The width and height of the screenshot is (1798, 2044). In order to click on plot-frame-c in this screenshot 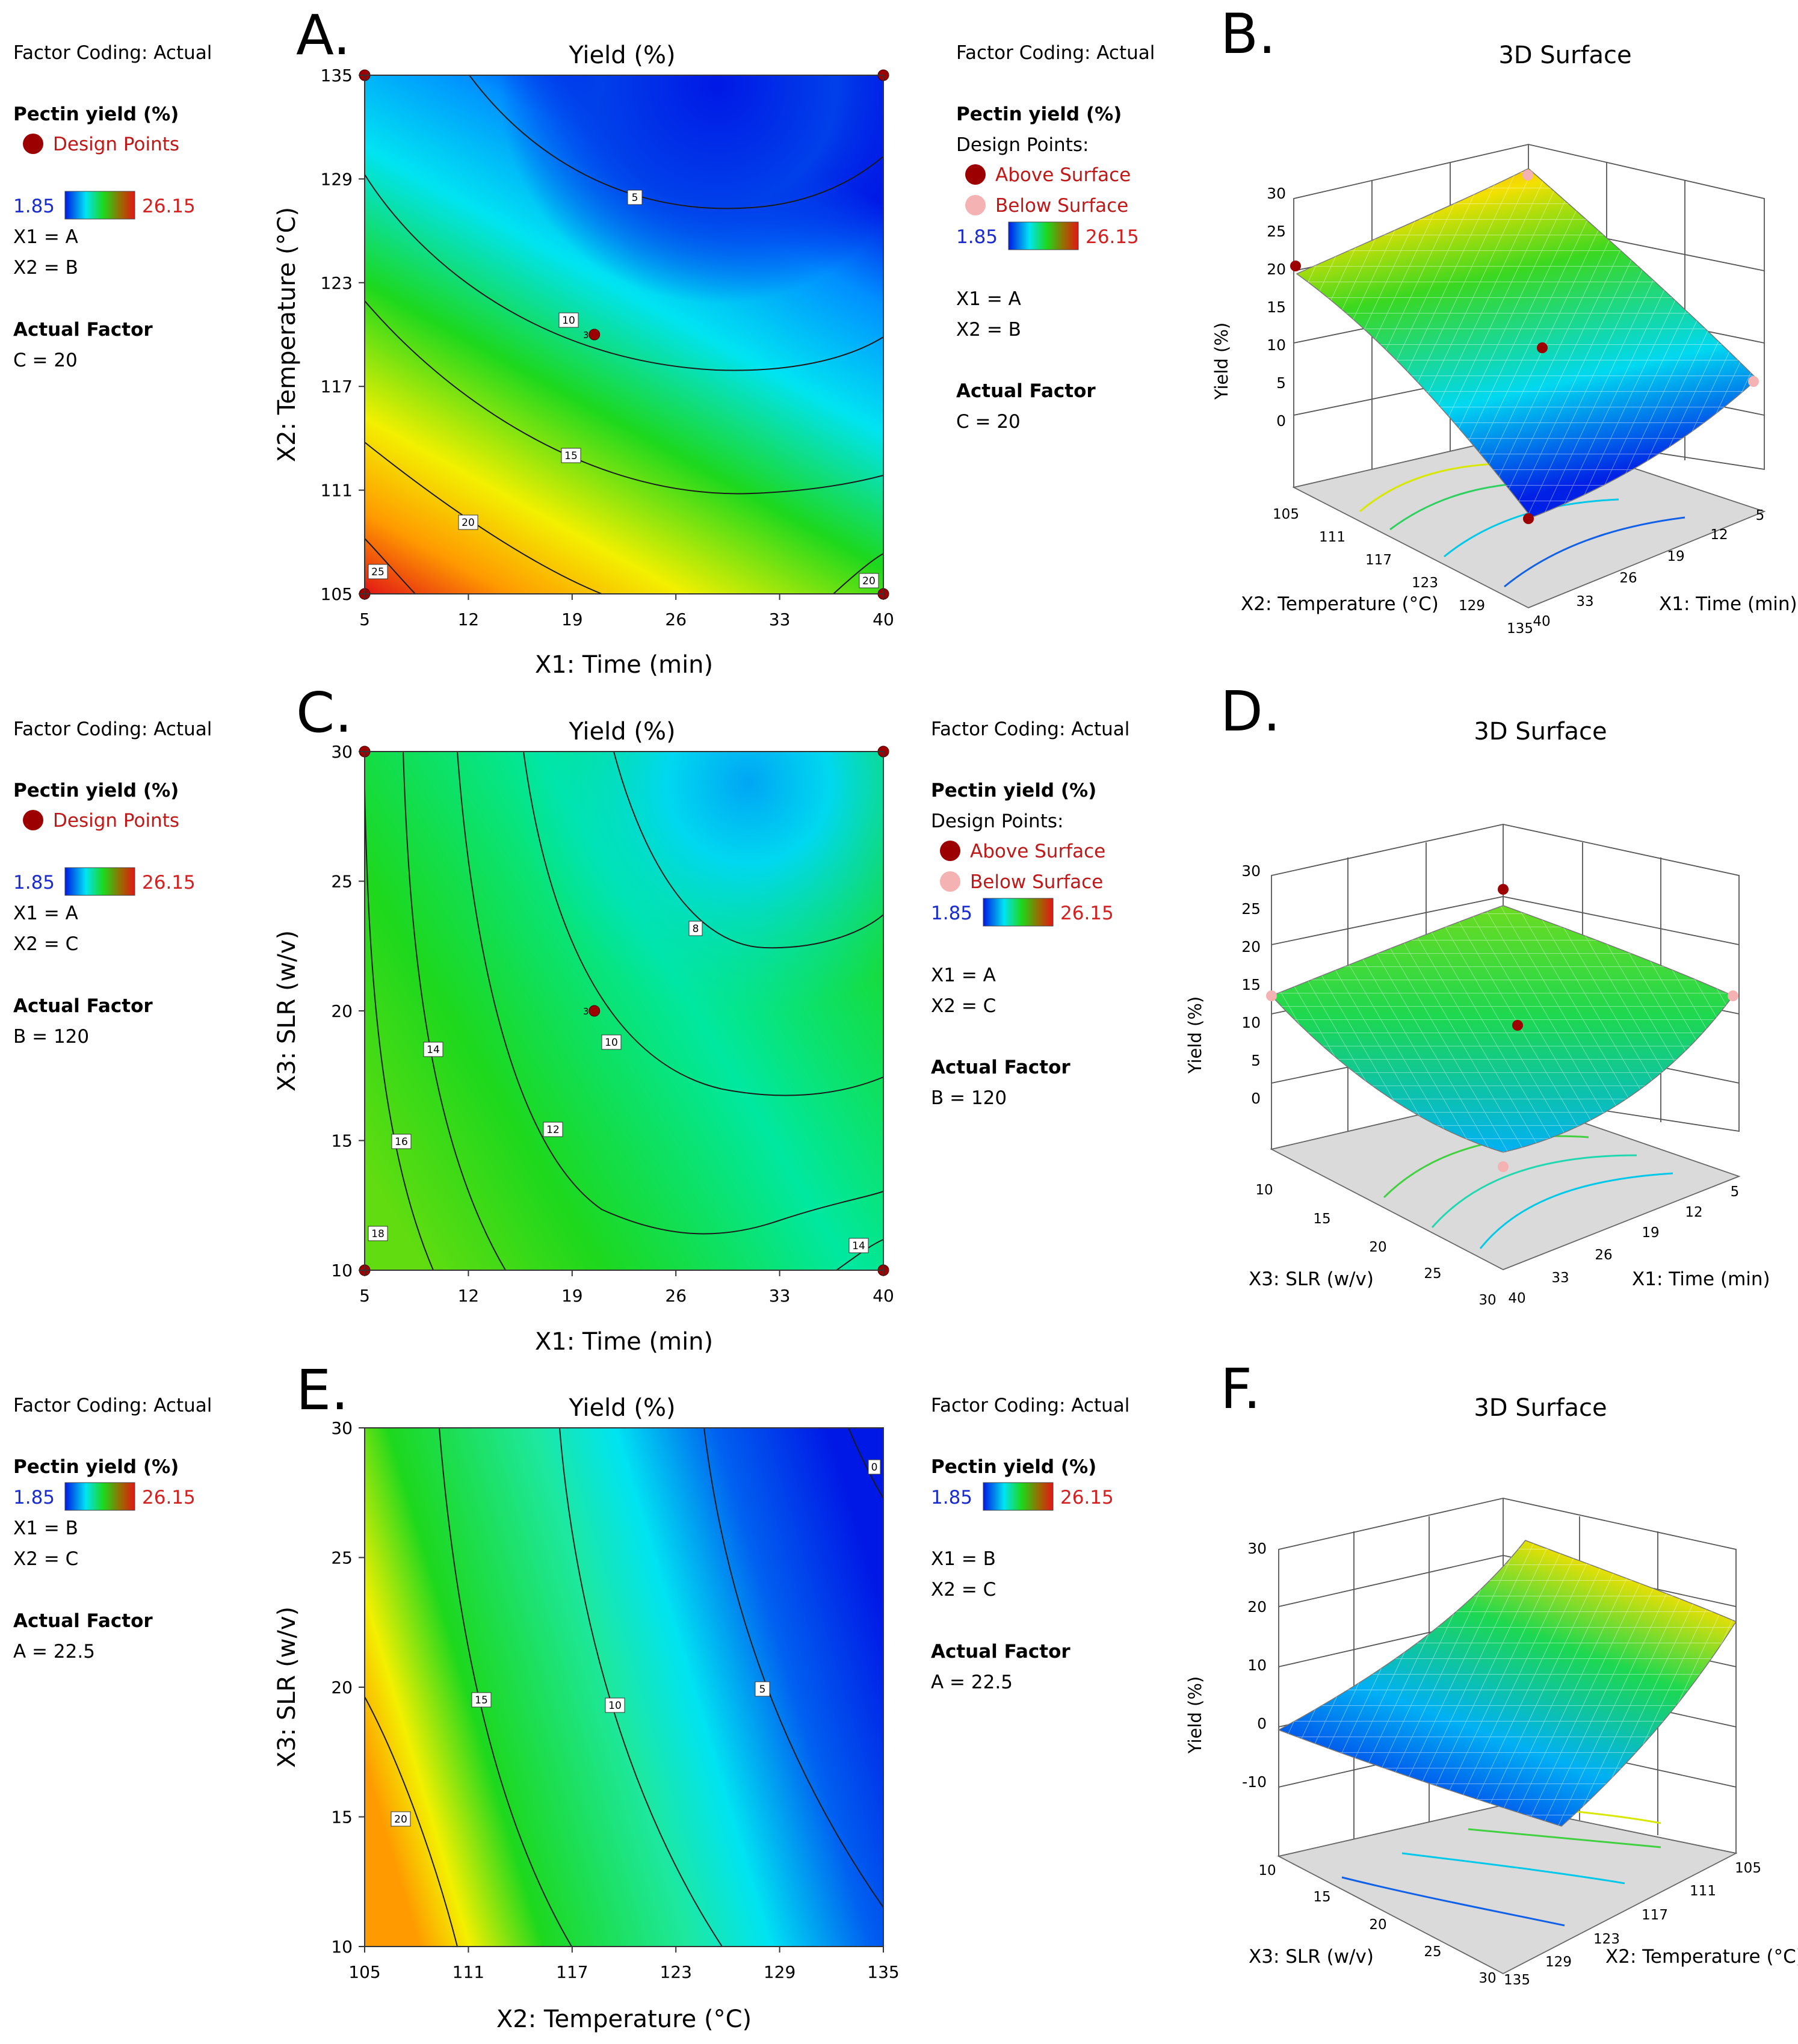, I will do `click(624, 1011)`.